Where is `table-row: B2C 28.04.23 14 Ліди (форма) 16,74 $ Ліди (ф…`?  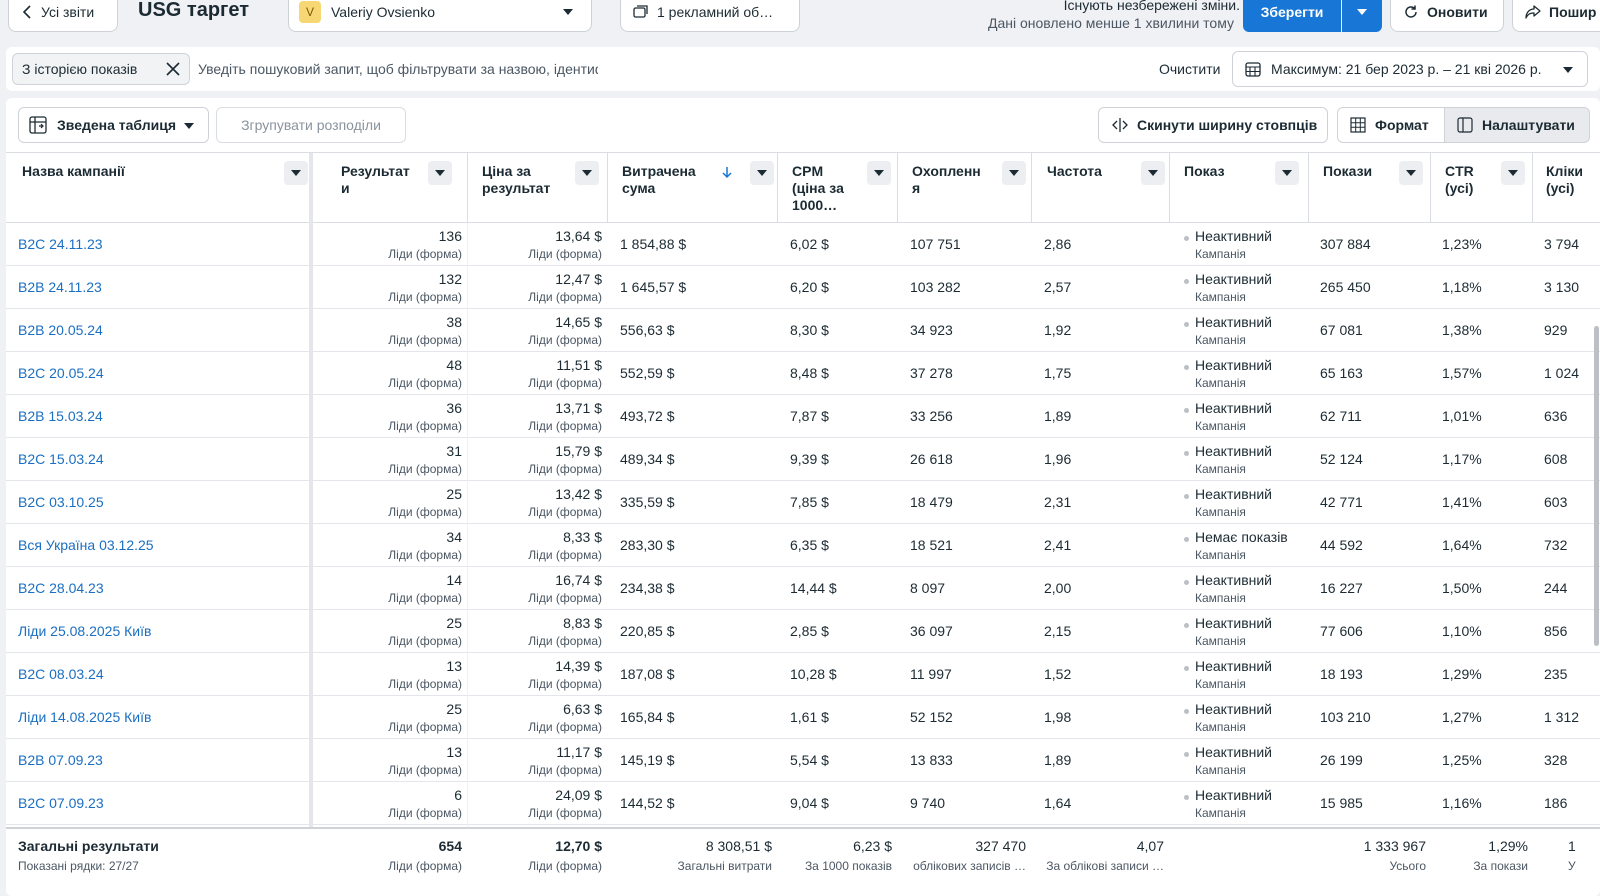 table-row: B2C 28.04.23 14 Ліди (форма) 16,74 $ Ліди (ф… is located at coordinates (803, 588).